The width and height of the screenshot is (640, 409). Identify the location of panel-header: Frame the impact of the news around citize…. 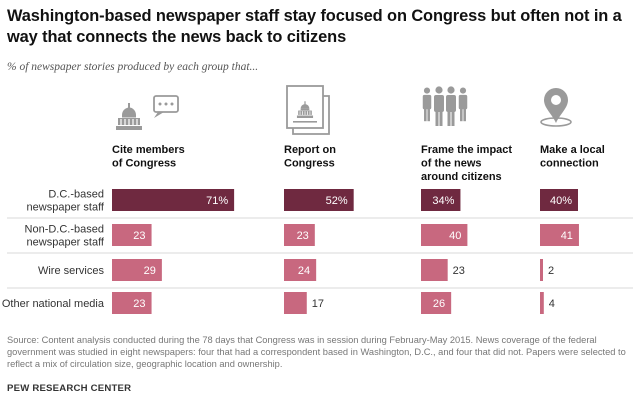
(466, 163).